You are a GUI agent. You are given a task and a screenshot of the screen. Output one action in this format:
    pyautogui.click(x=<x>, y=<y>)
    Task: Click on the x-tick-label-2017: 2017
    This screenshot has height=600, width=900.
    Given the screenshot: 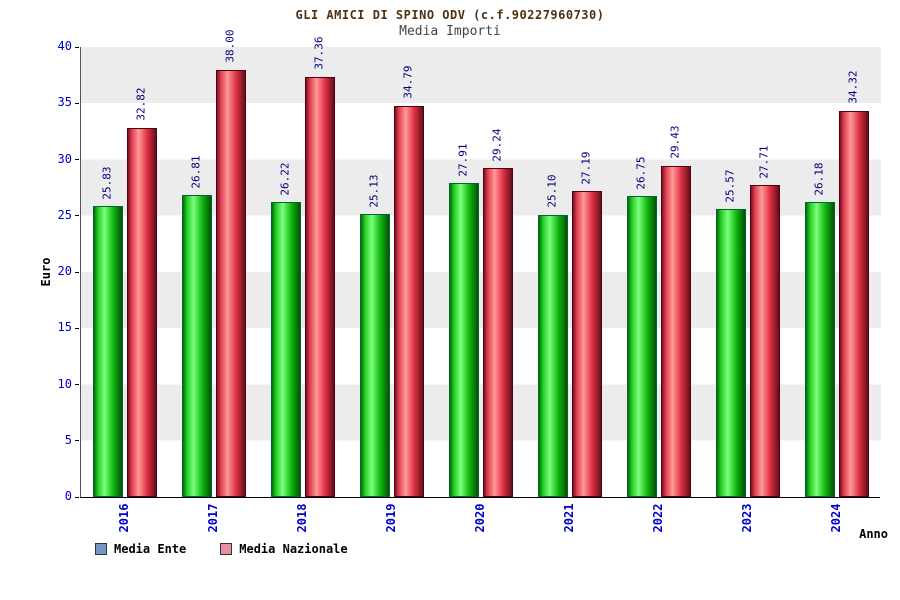 What is the action you would take?
    pyautogui.click(x=213, y=518)
    